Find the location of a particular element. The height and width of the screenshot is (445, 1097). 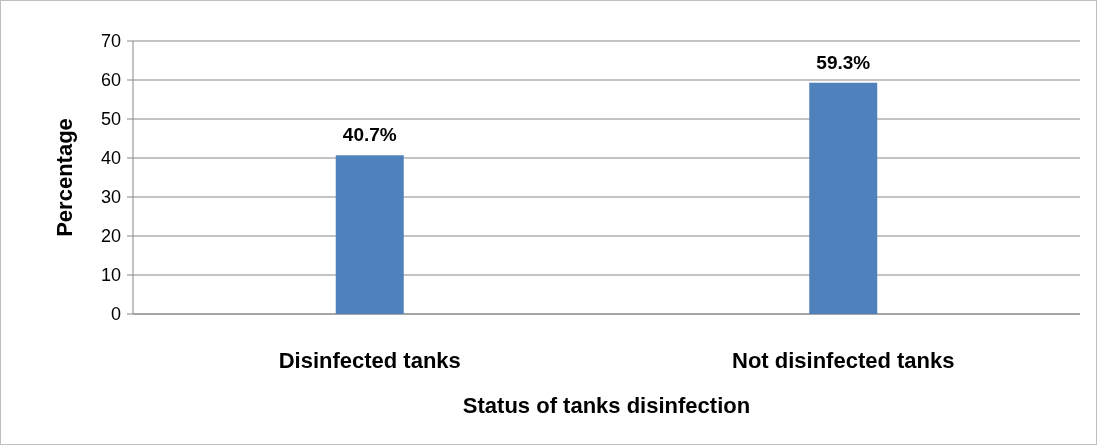

data-label: 59.3% is located at coordinates (843, 62).